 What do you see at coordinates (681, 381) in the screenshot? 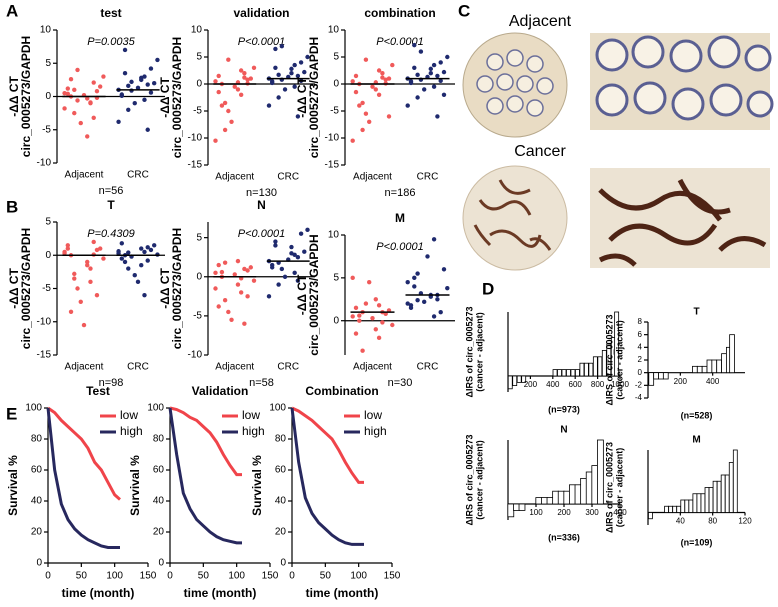
I see `x-tick-label: 200` at bounding box center [681, 381].